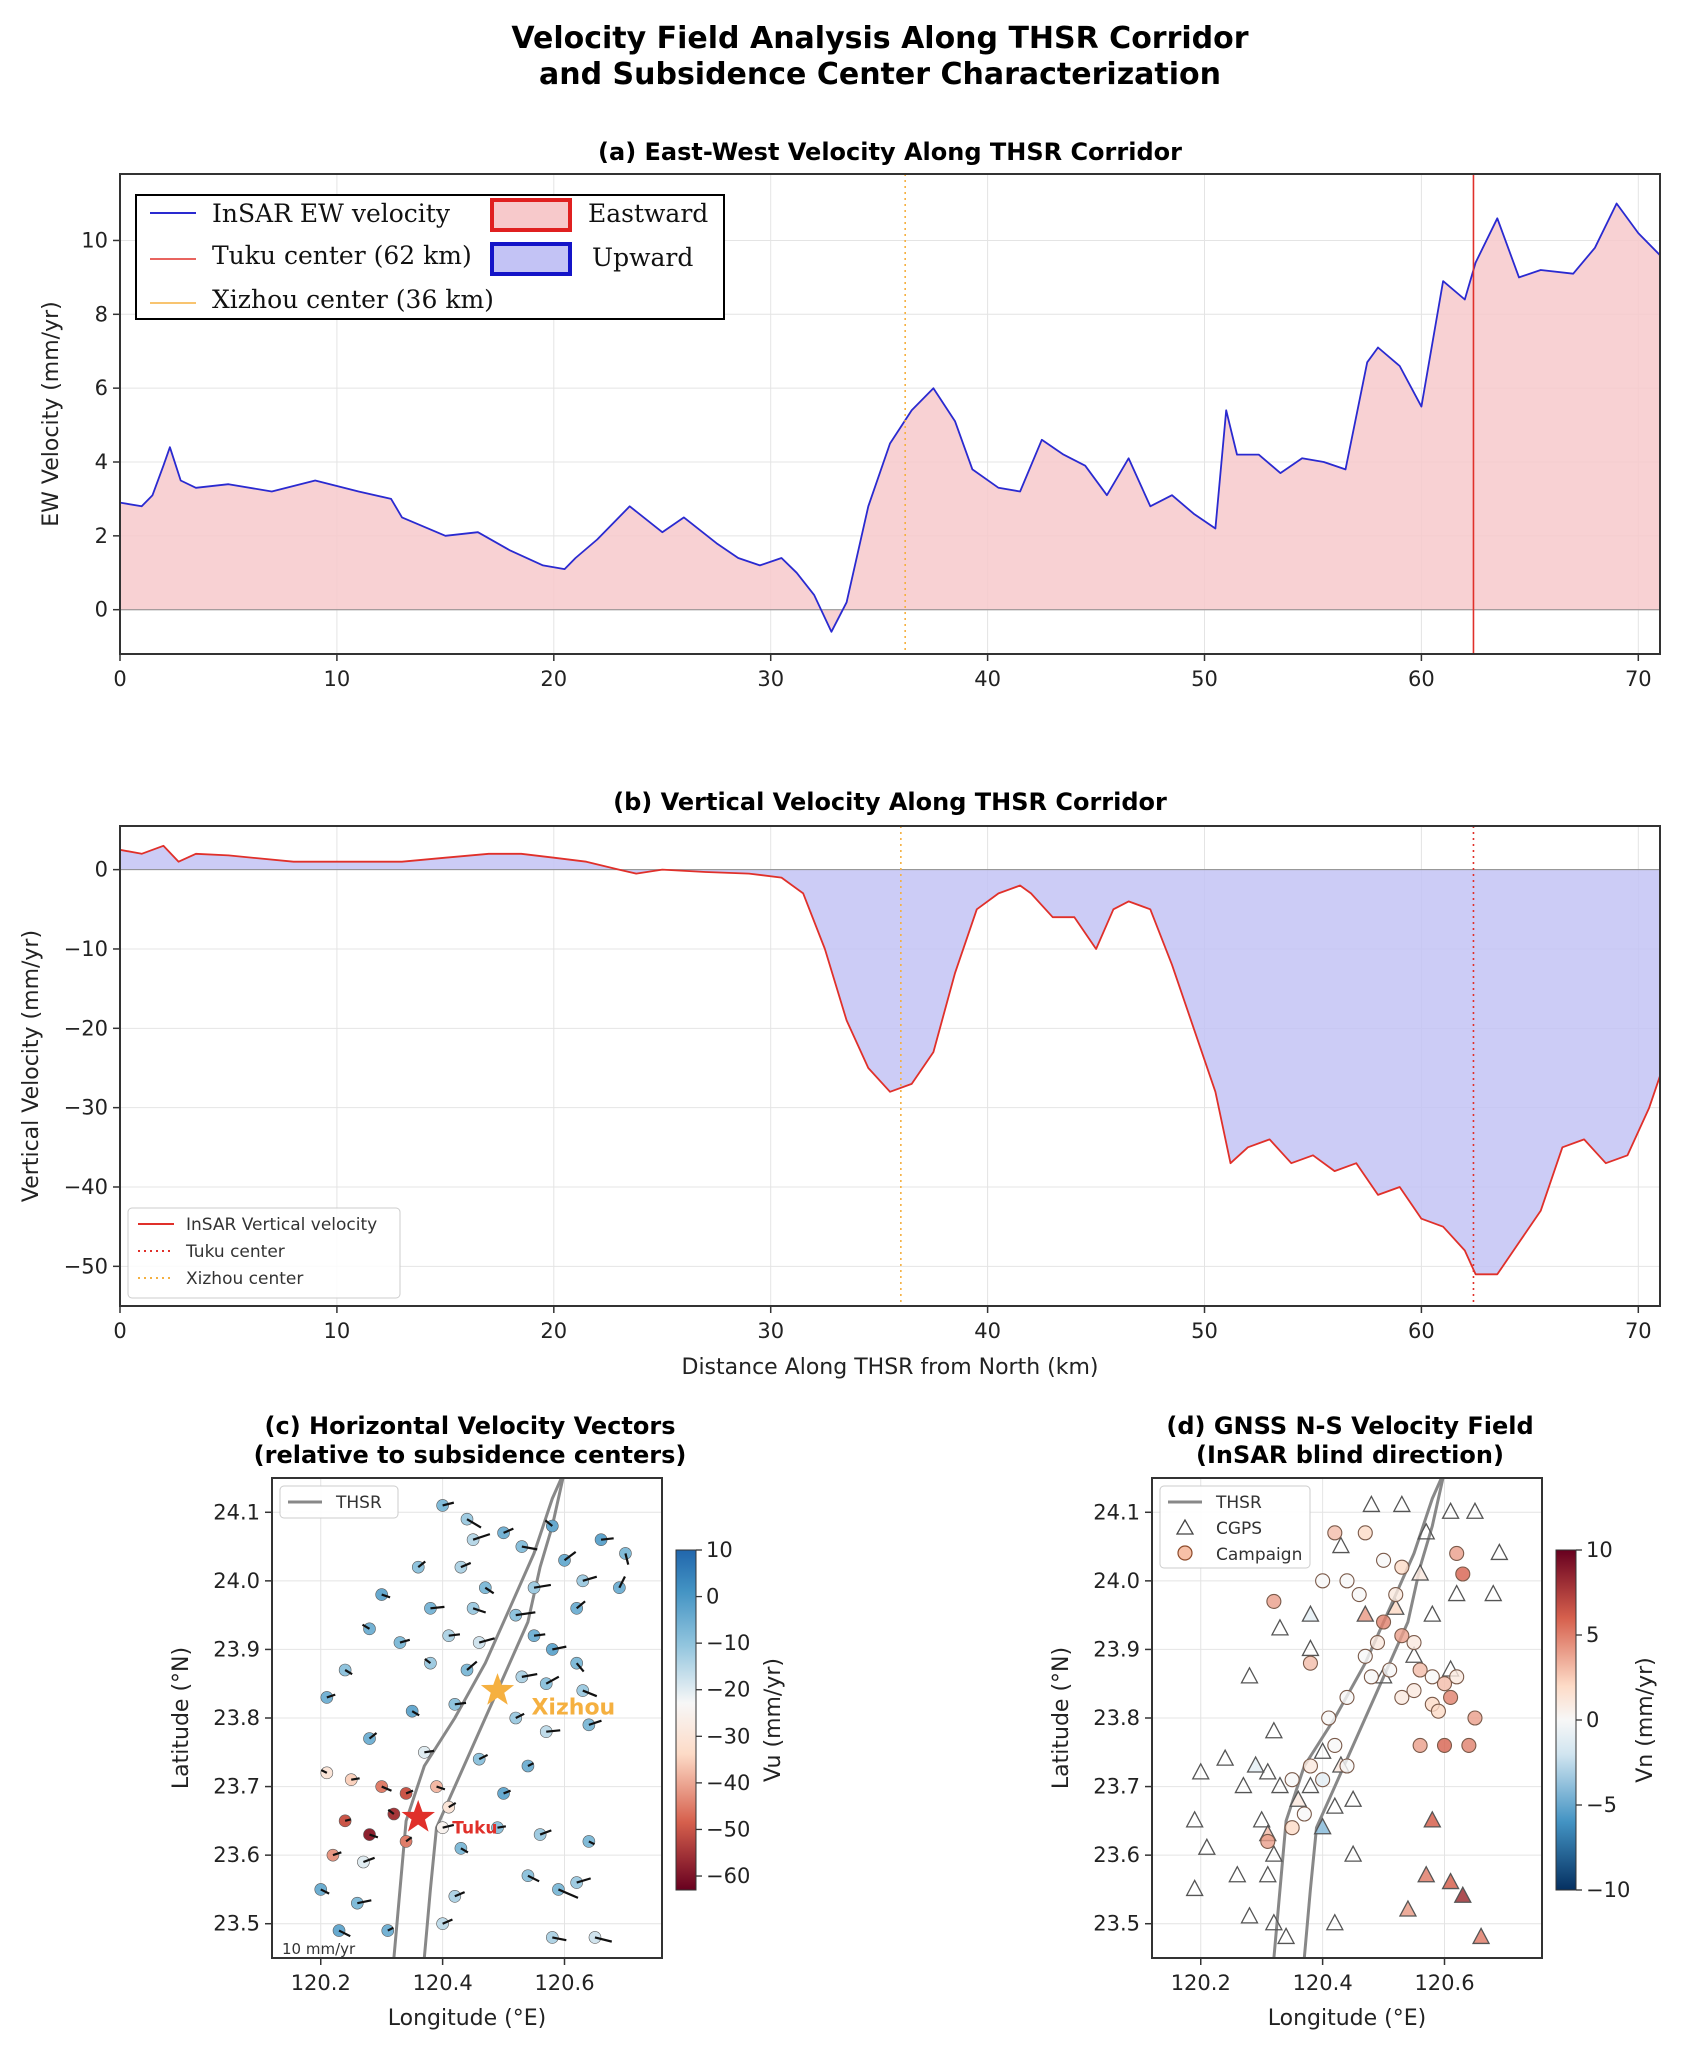 The width and height of the screenshot is (1691, 2051). Describe the element at coordinates (101, 462) in the screenshot. I see `a-ytick-label: 4` at that location.